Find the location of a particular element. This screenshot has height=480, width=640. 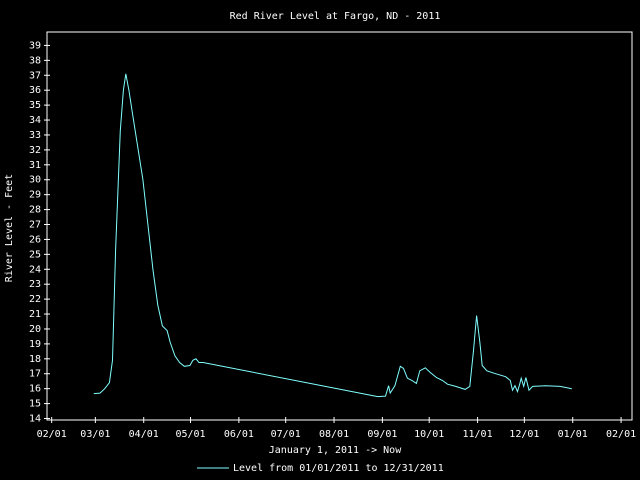

y-tick-label: 36 is located at coordinates (35, 90).